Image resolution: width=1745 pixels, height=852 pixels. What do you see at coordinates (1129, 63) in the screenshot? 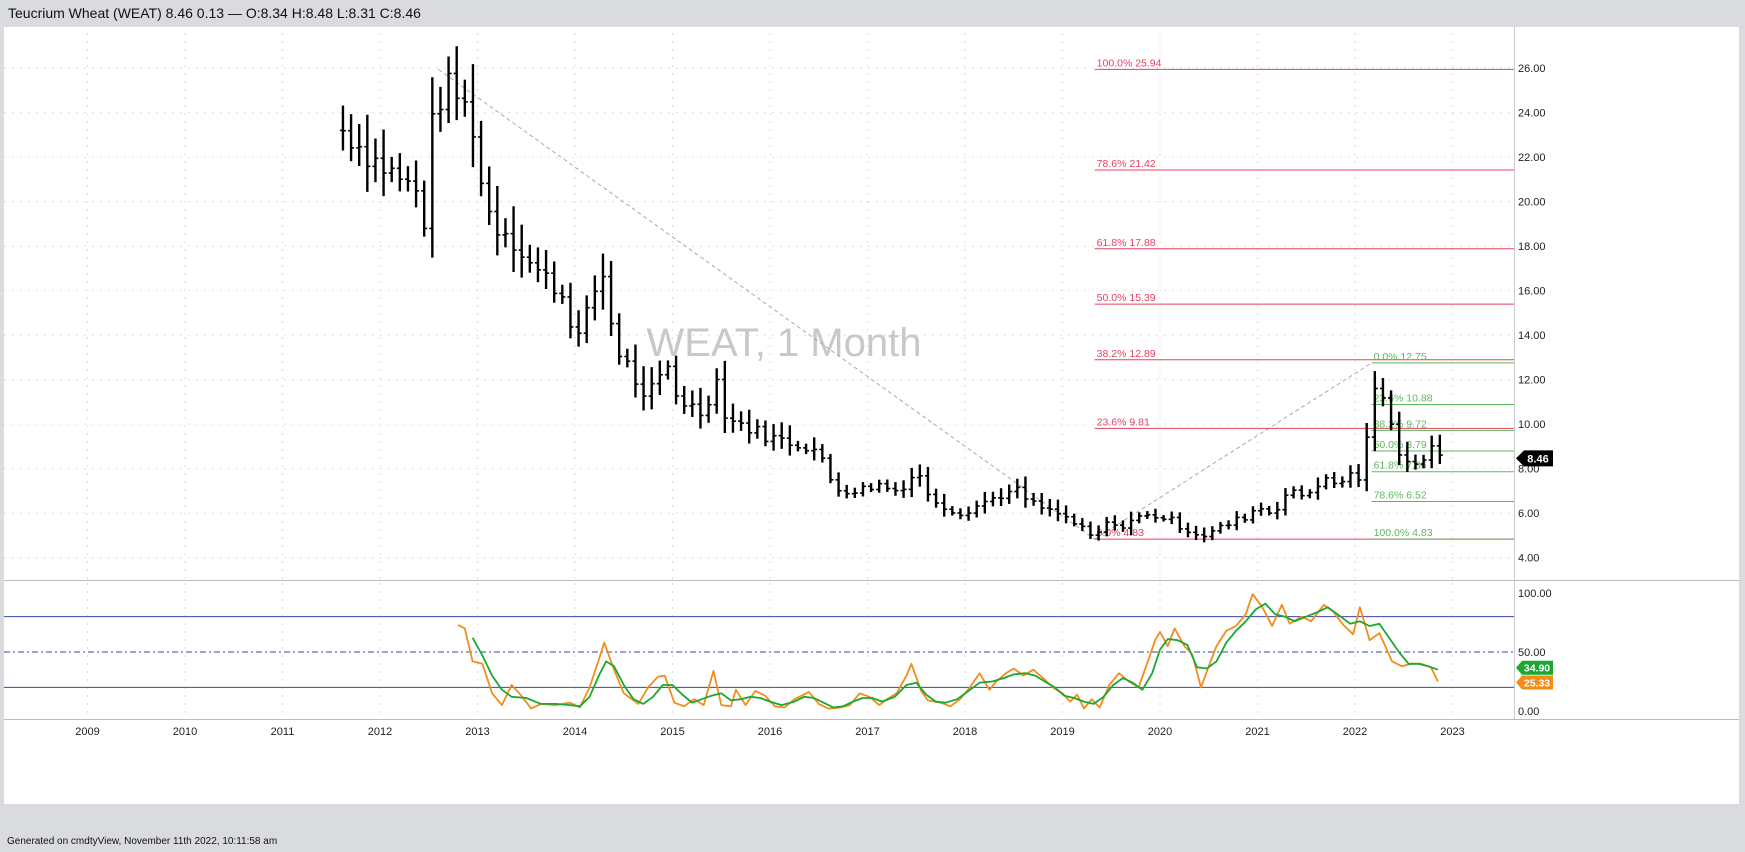
I see `fib-down-label: 100.0% 25.94` at bounding box center [1129, 63].